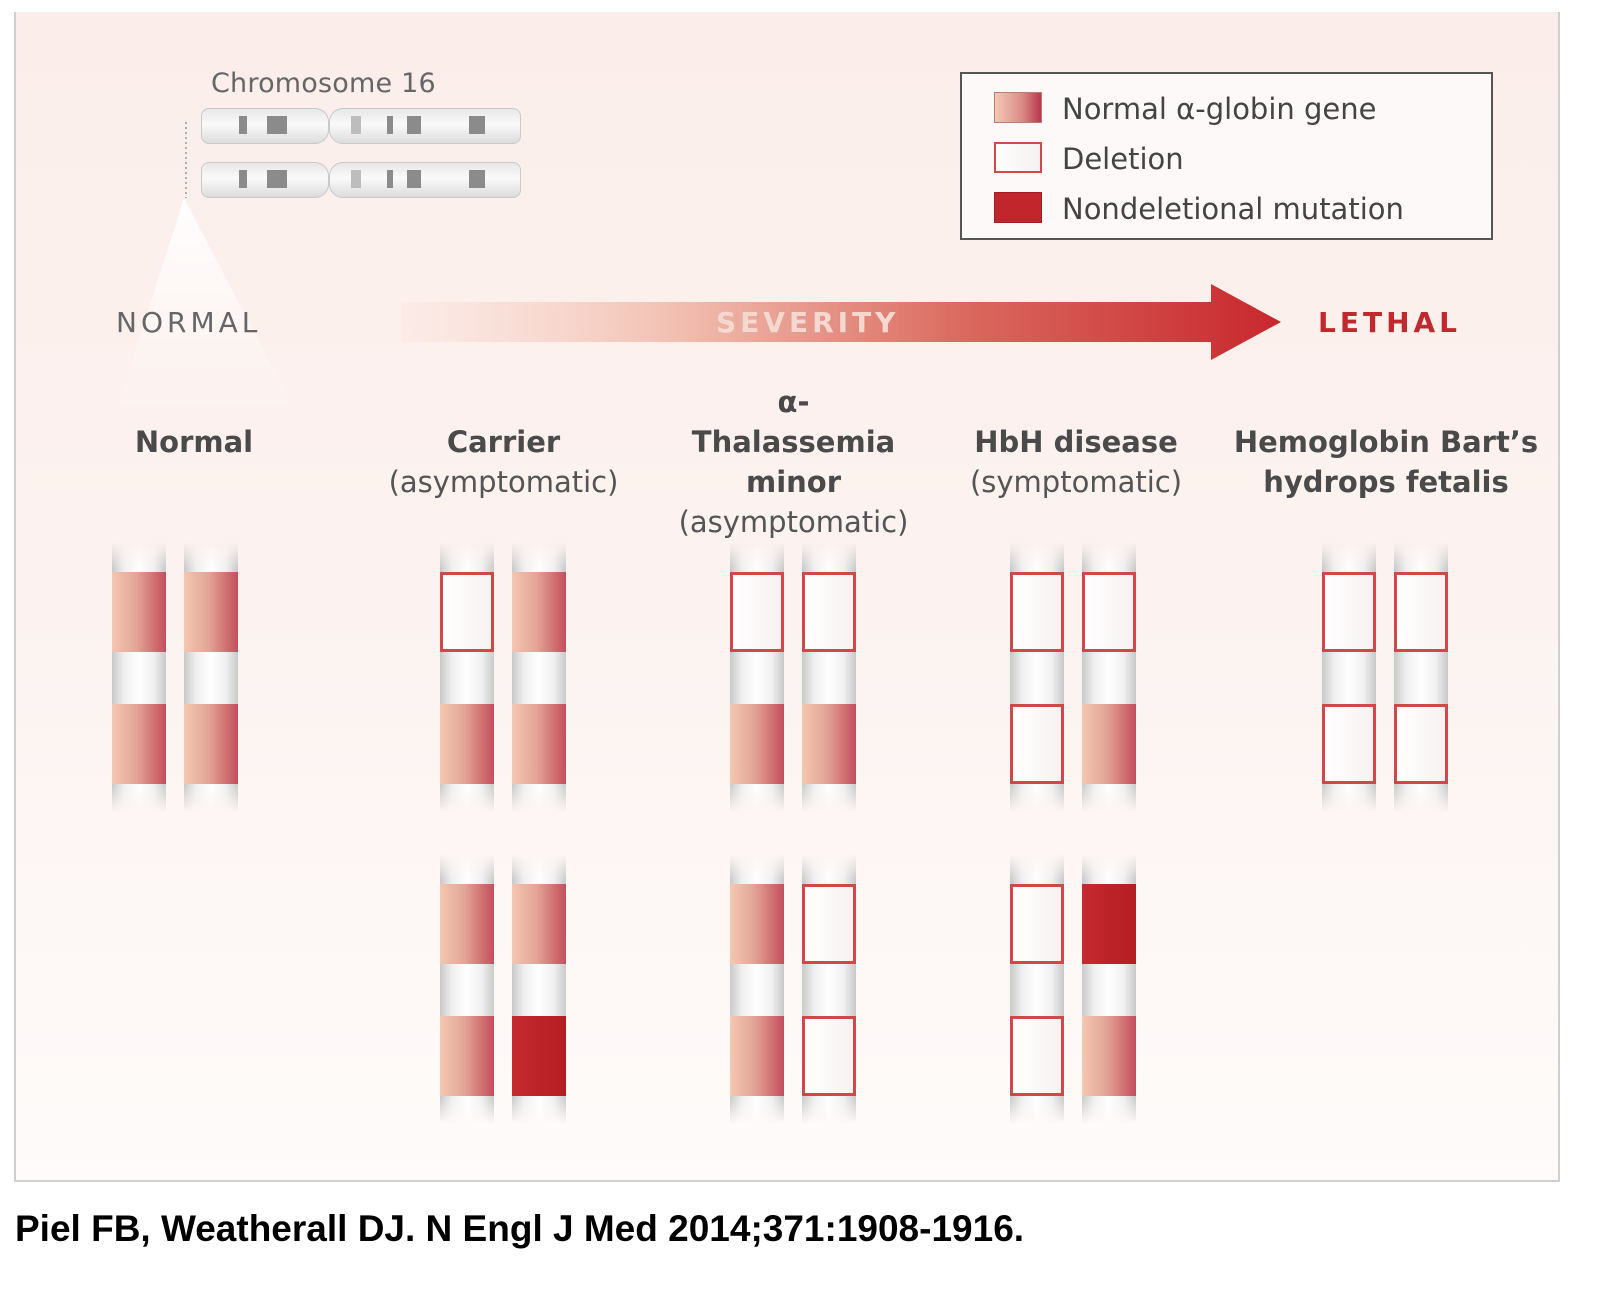  I want to click on column-heading-thal-minor: α-Thalassemia minor (asymptomatic), so click(793, 462).